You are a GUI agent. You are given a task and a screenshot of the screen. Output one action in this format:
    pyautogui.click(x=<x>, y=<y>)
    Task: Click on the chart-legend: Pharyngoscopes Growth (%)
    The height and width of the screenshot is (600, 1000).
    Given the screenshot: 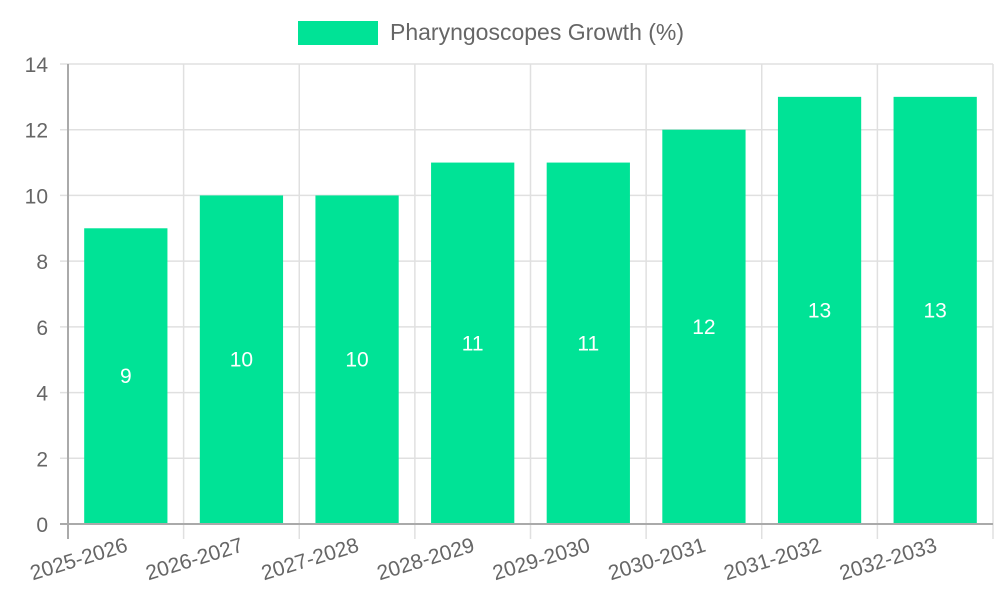 What is the action you would take?
    pyautogui.click(x=491, y=32)
    